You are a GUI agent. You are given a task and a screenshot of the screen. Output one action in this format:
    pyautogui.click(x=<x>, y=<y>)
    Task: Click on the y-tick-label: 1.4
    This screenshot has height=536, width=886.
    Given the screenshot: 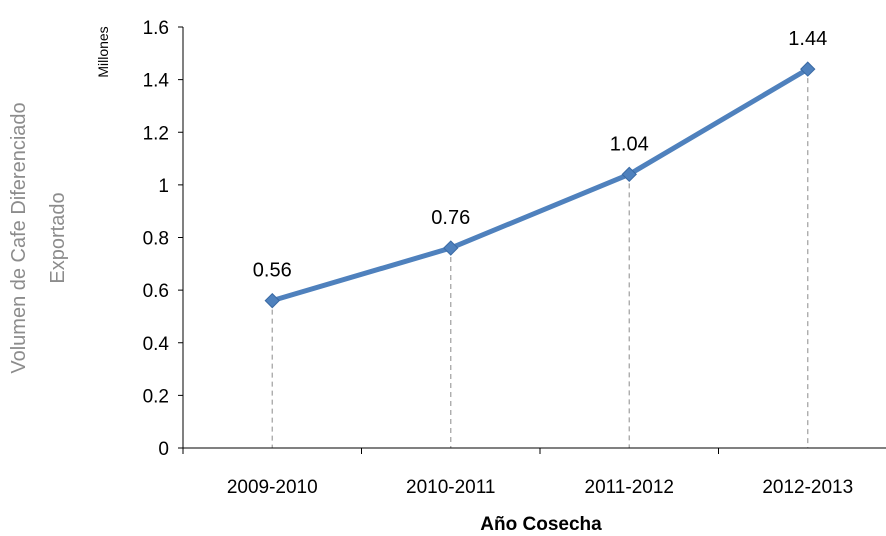 What is the action you would take?
    pyautogui.click(x=156, y=81)
    